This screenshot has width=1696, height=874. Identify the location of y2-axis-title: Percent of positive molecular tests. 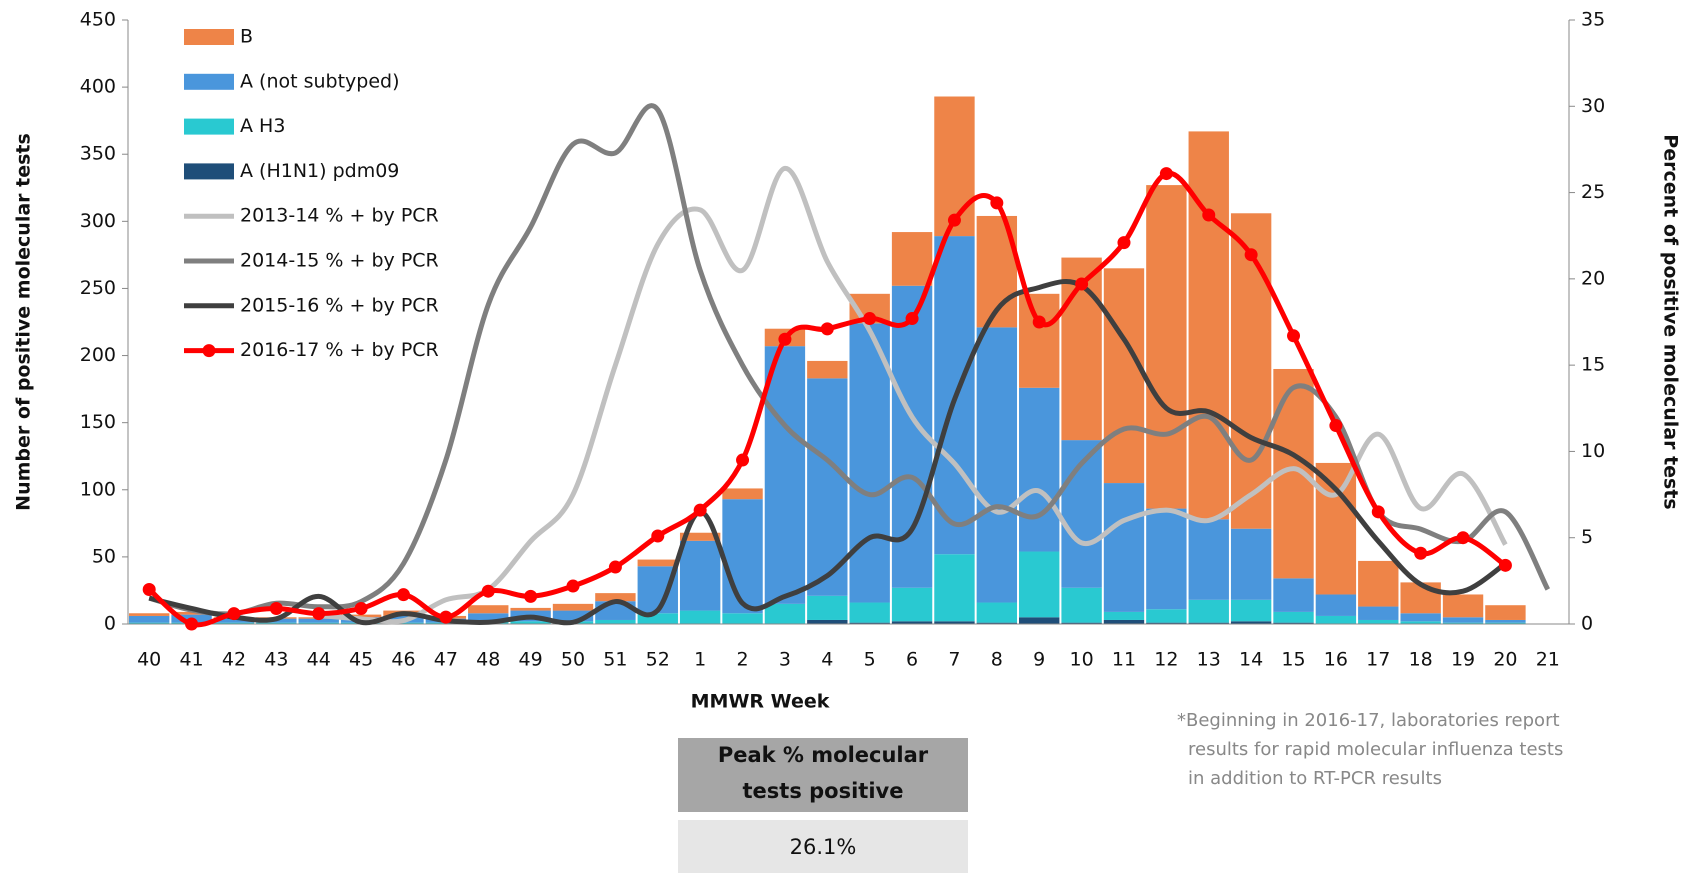
(1671, 321).